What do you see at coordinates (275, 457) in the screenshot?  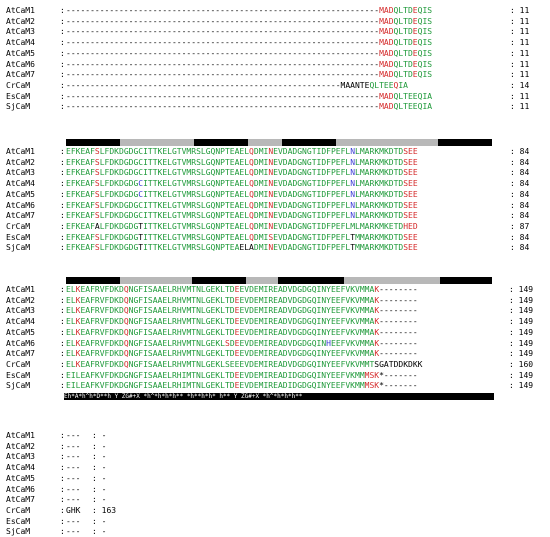 I see `alignment-row: AtCaM3: ---: -` at bounding box center [275, 457].